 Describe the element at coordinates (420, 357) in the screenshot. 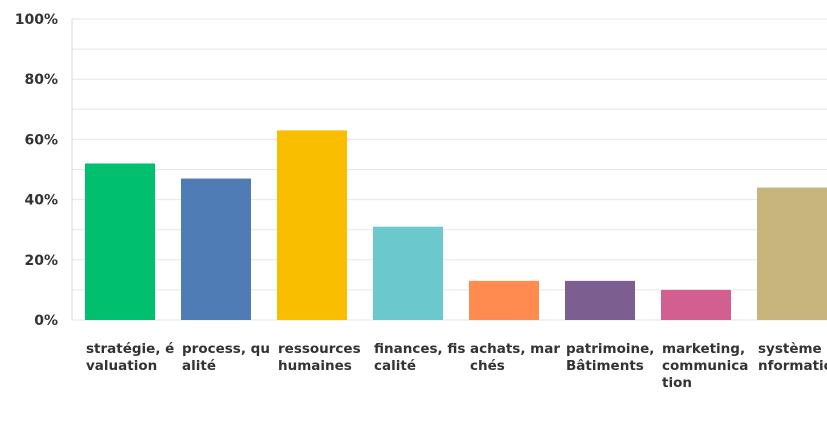

I see `x-category-label: finances, fiscalité` at that location.